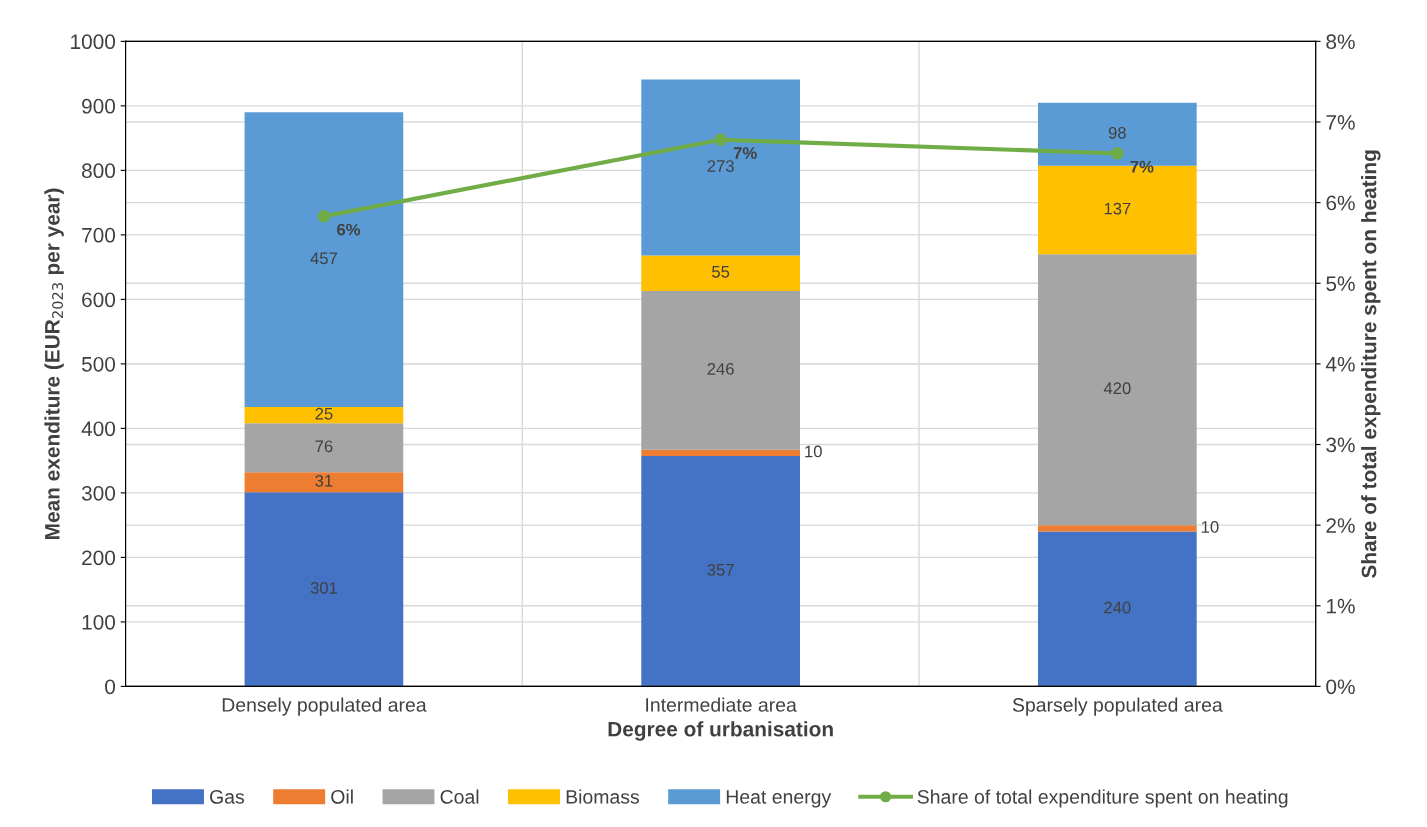 The image size is (1427, 827). What do you see at coordinates (342, 796) in the screenshot?
I see `legend-label: Oil` at bounding box center [342, 796].